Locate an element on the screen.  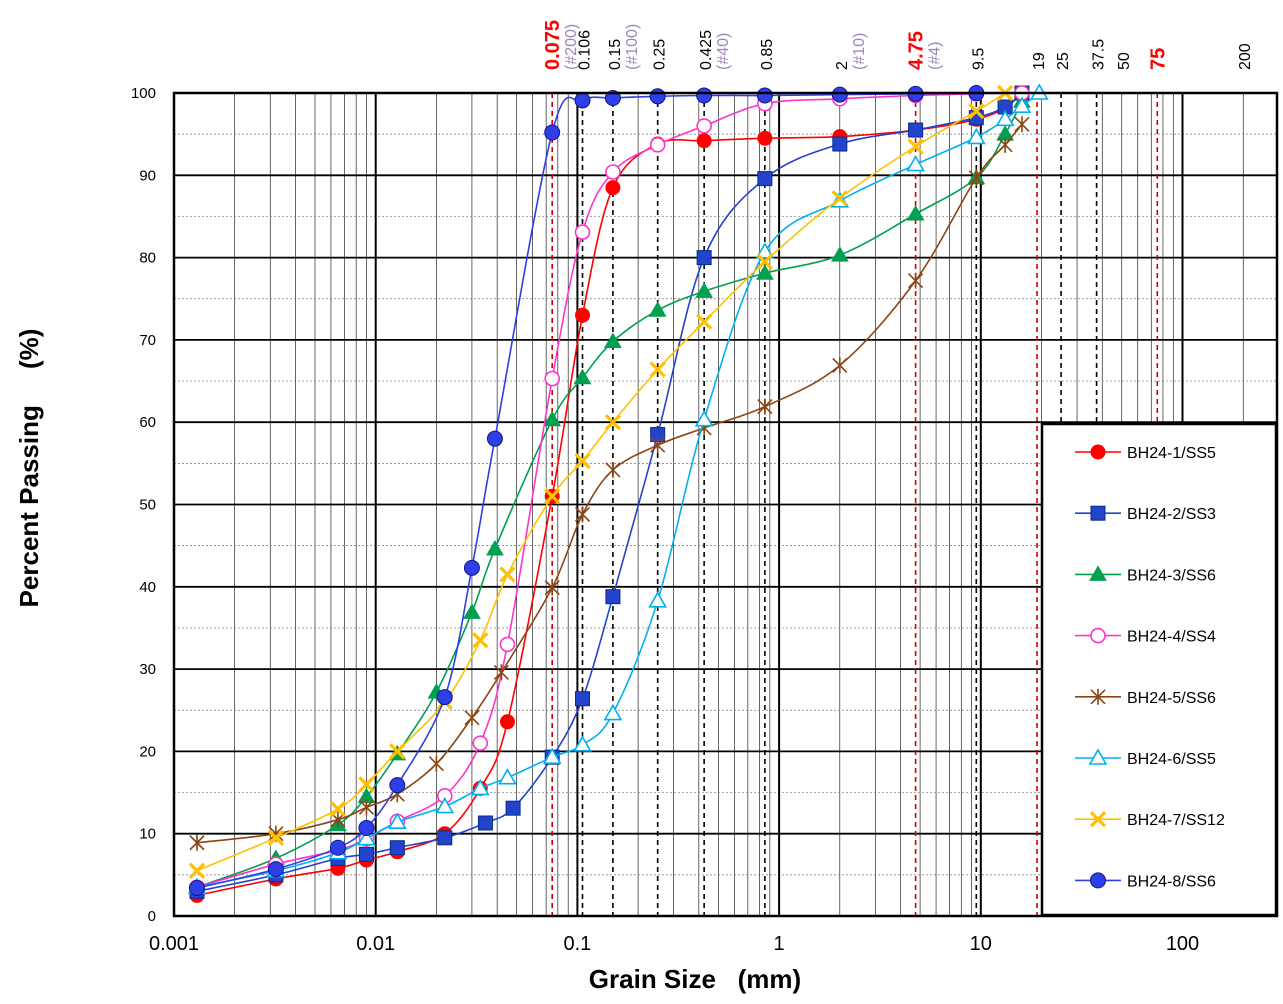
x-tick-label: 0.01 is located at coordinates (375, 944).